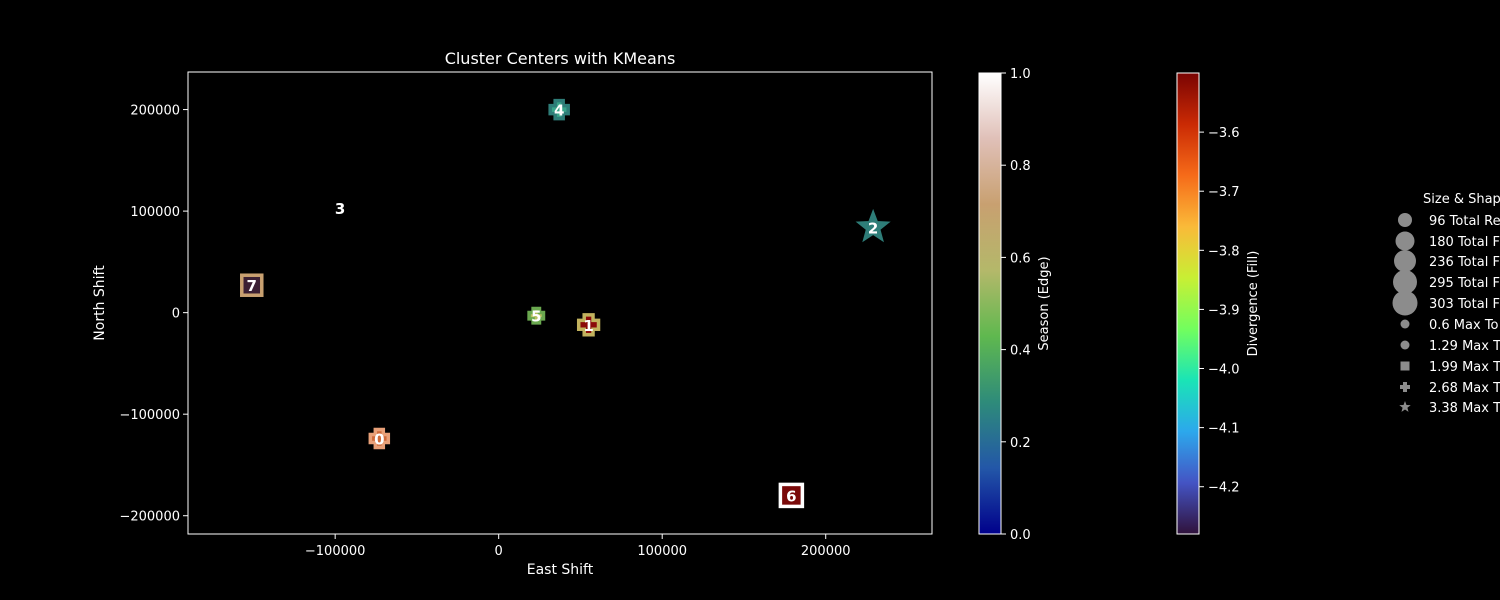  Describe the element at coordinates (1461, 199) in the screenshot. I see `legend-title: Size & Shap` at that location.